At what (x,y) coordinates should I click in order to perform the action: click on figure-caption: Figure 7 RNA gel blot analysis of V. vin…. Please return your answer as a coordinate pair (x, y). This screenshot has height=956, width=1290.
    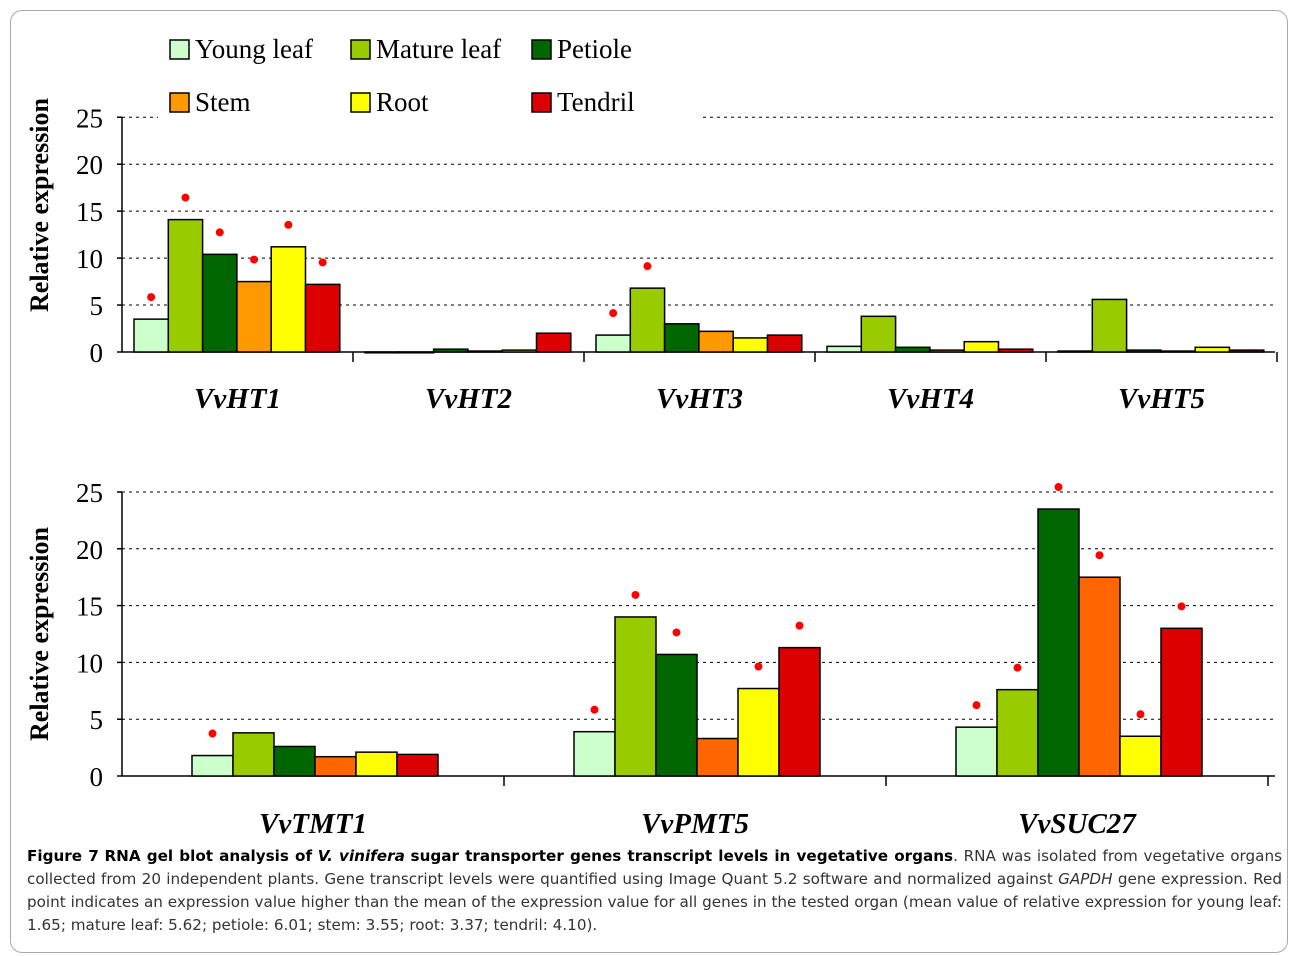
    Looking at the image, I should click on (654, 891).